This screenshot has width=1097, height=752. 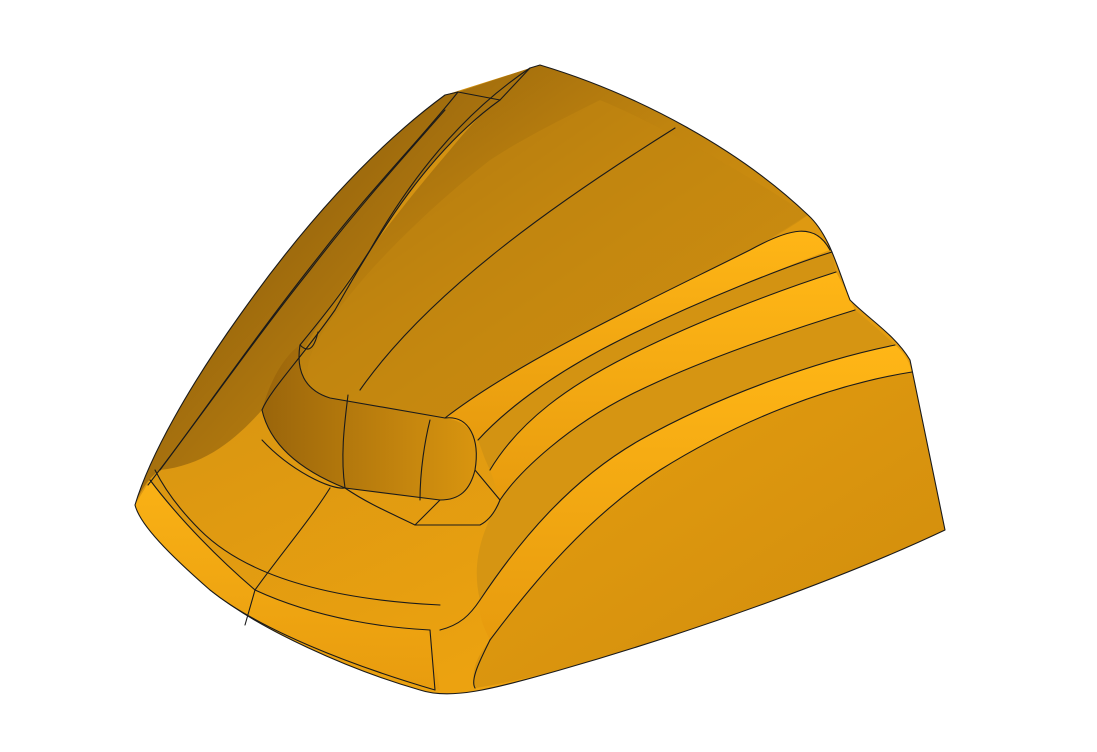 I want to click on middle-fillet-band, so click(x=672, y=386).